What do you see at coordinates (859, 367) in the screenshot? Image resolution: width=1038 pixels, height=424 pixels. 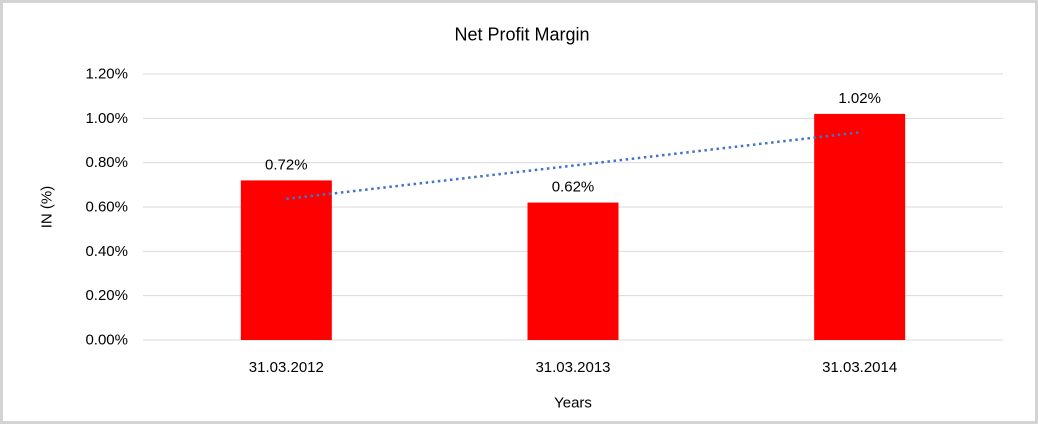 I see `x-tick-label: 31.03.2014` at bounding box center [859, 367].